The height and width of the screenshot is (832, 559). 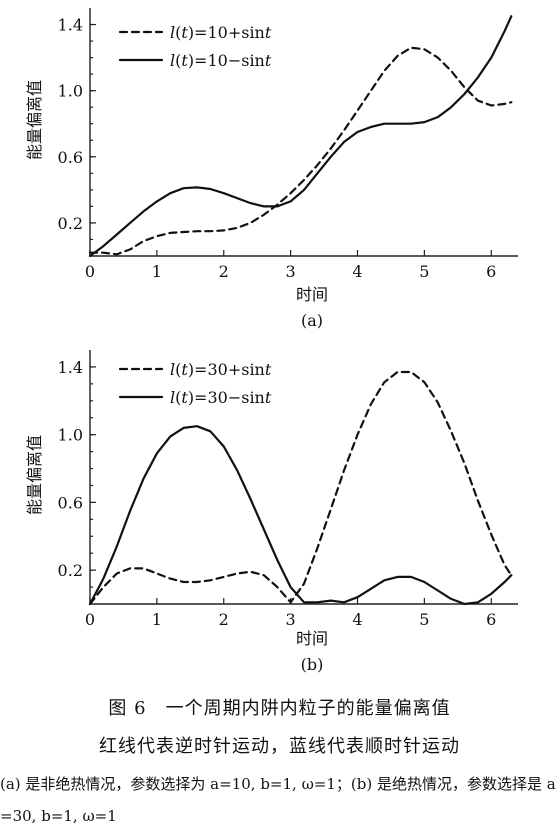 What do you see at coordinates (279, 746) in the screenshot?
I see `figure-caption-subtitle: 红线代表逆时针运动，蓝线代表顺时针运动` at bounding box center [279, 746].